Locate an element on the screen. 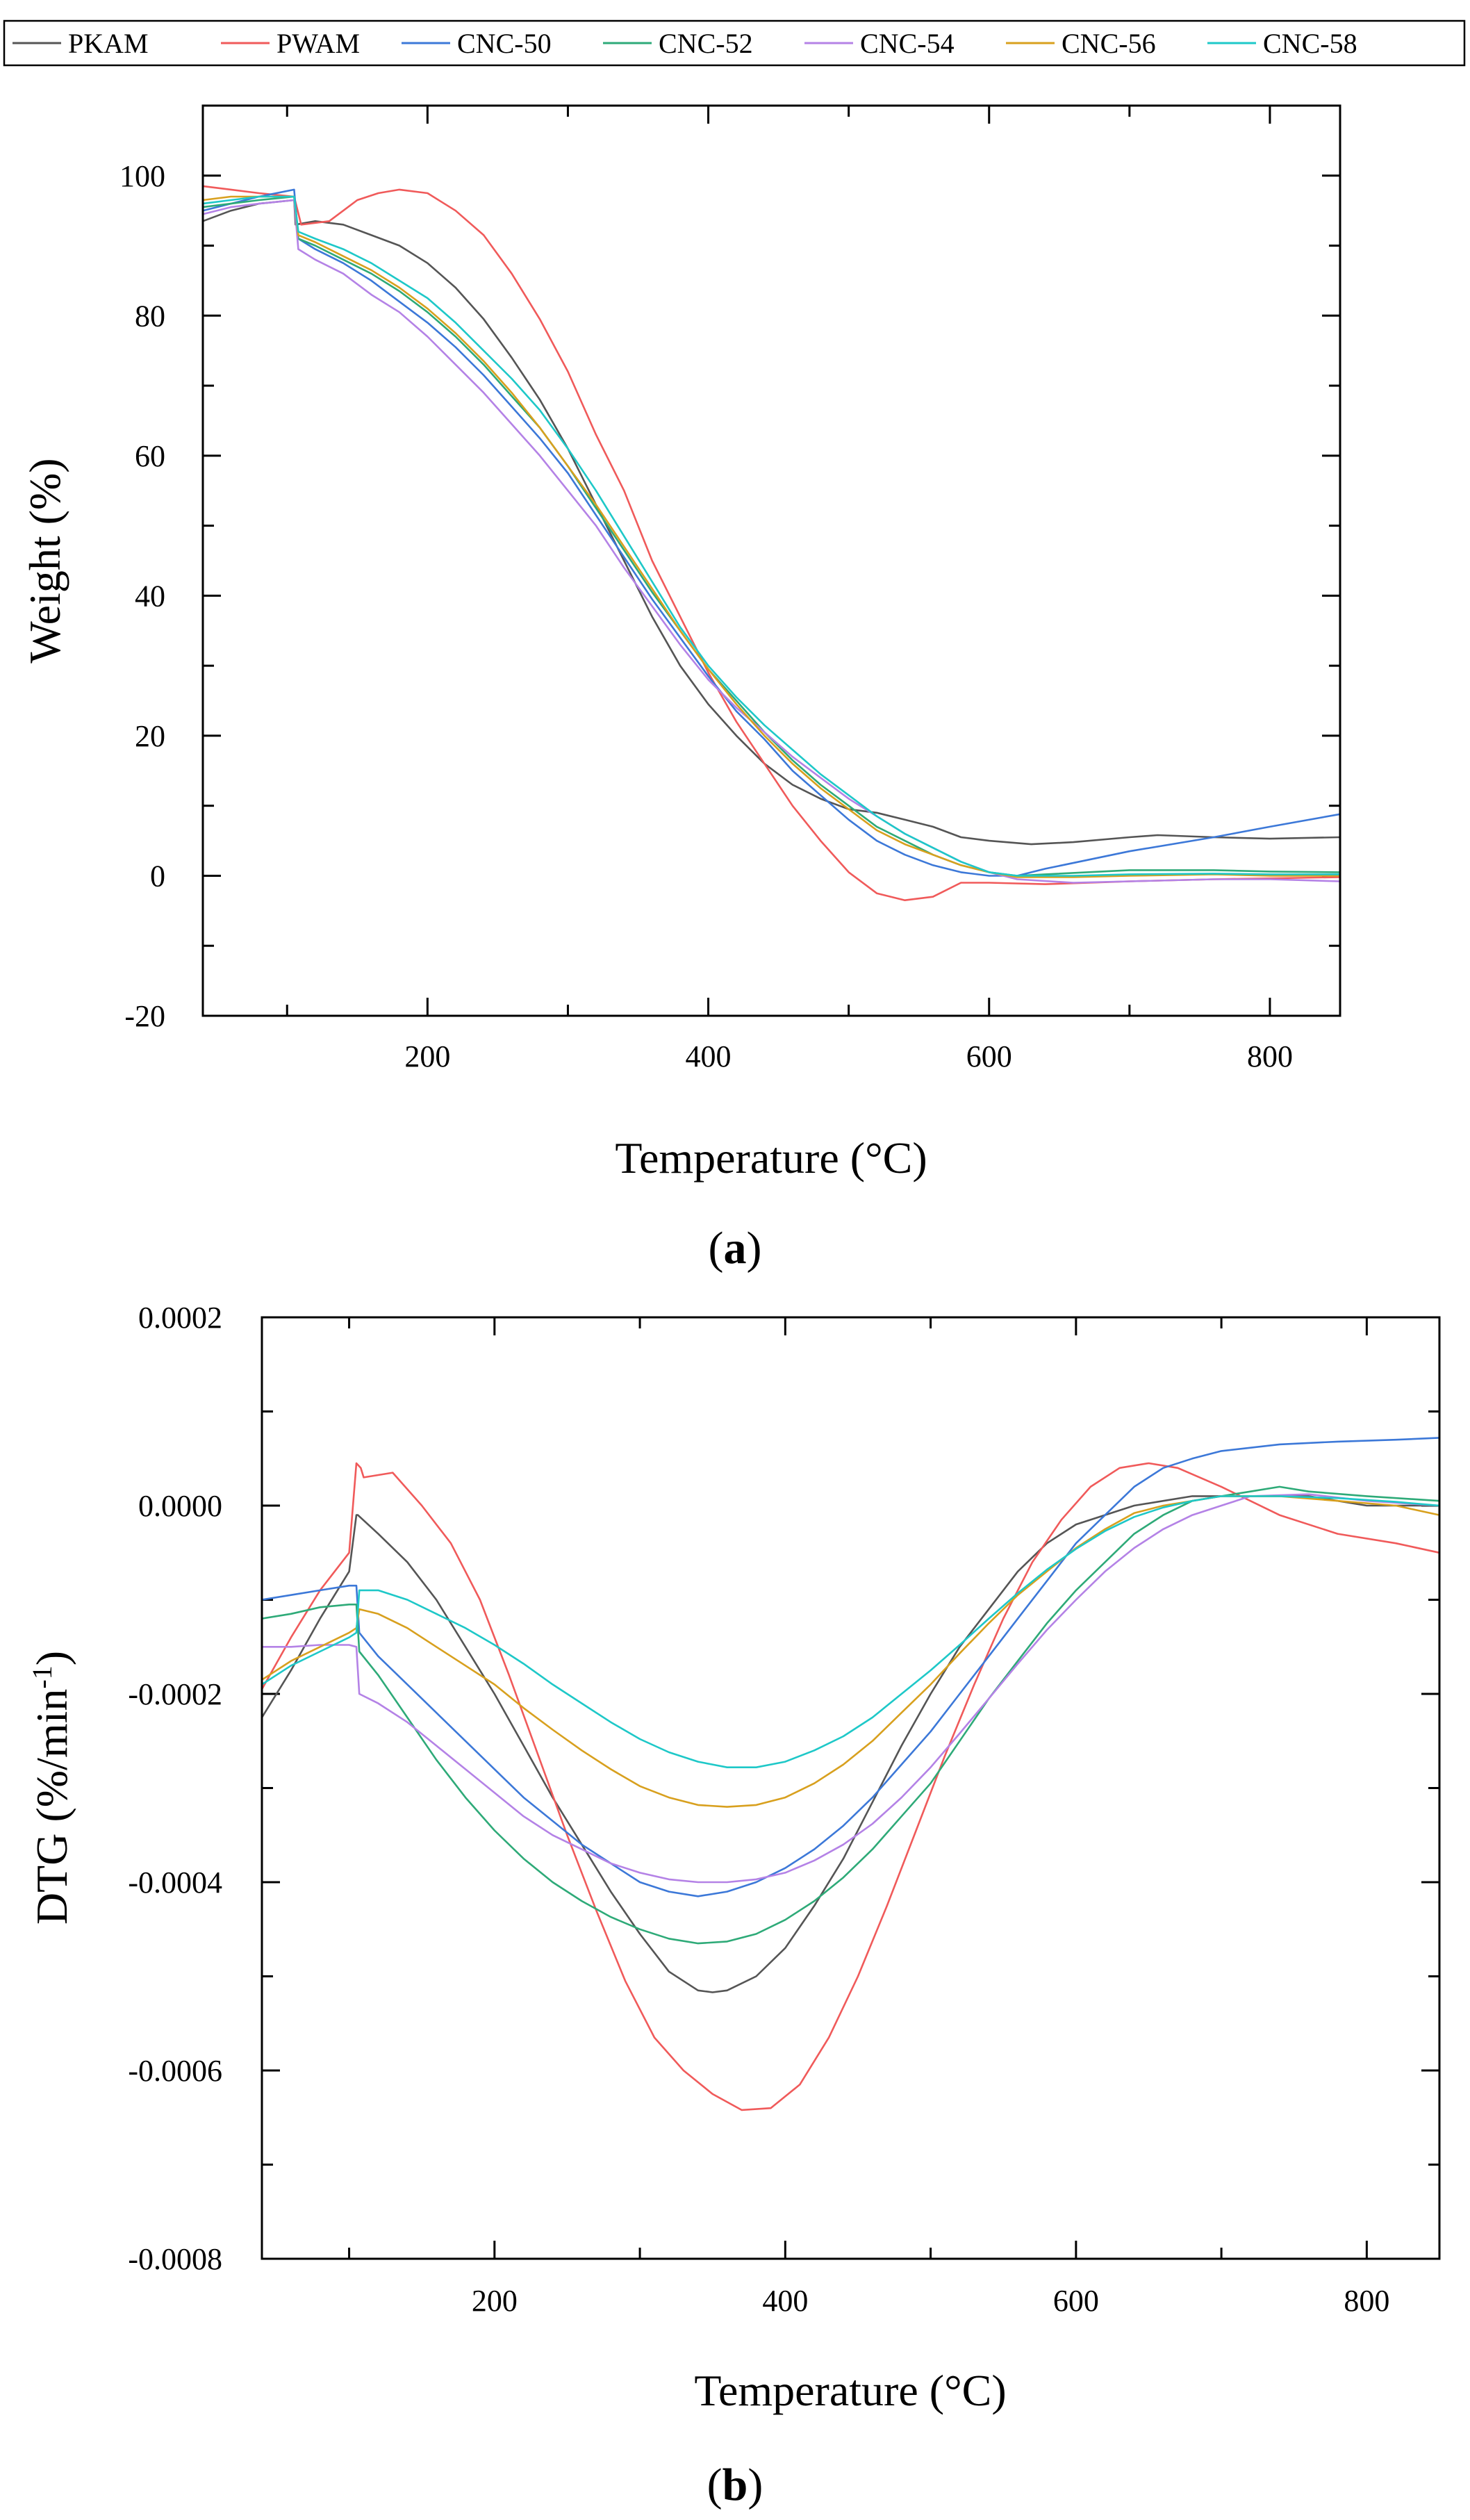 This screenshot has width=1470, height=2520. panel-a-y-tick-labels: -20 0 20 40 60 80 100 is located at coordinates (142, 596).